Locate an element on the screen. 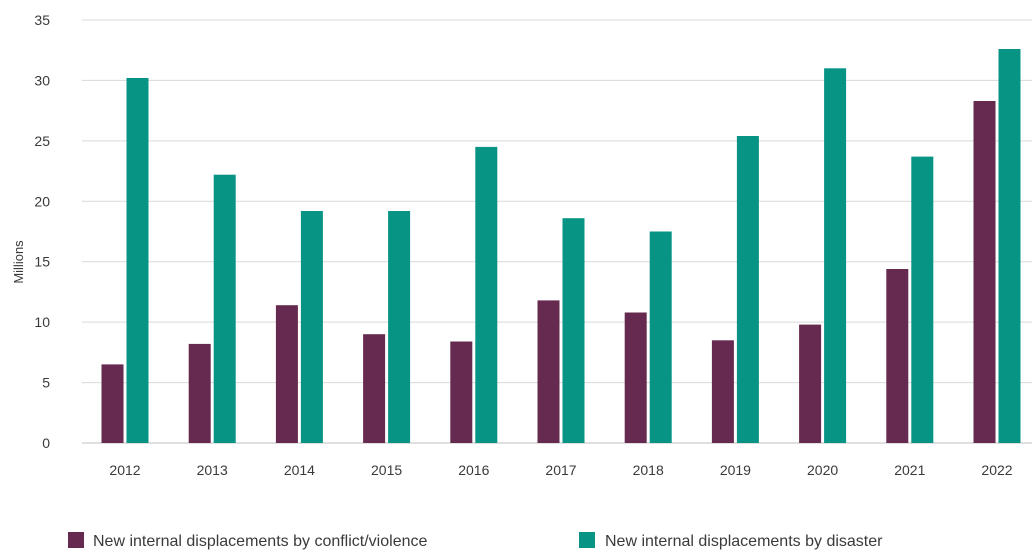 This screenshot has height=556, width=1032. bar-disaster-2014 is located at coordinates (311, 327).